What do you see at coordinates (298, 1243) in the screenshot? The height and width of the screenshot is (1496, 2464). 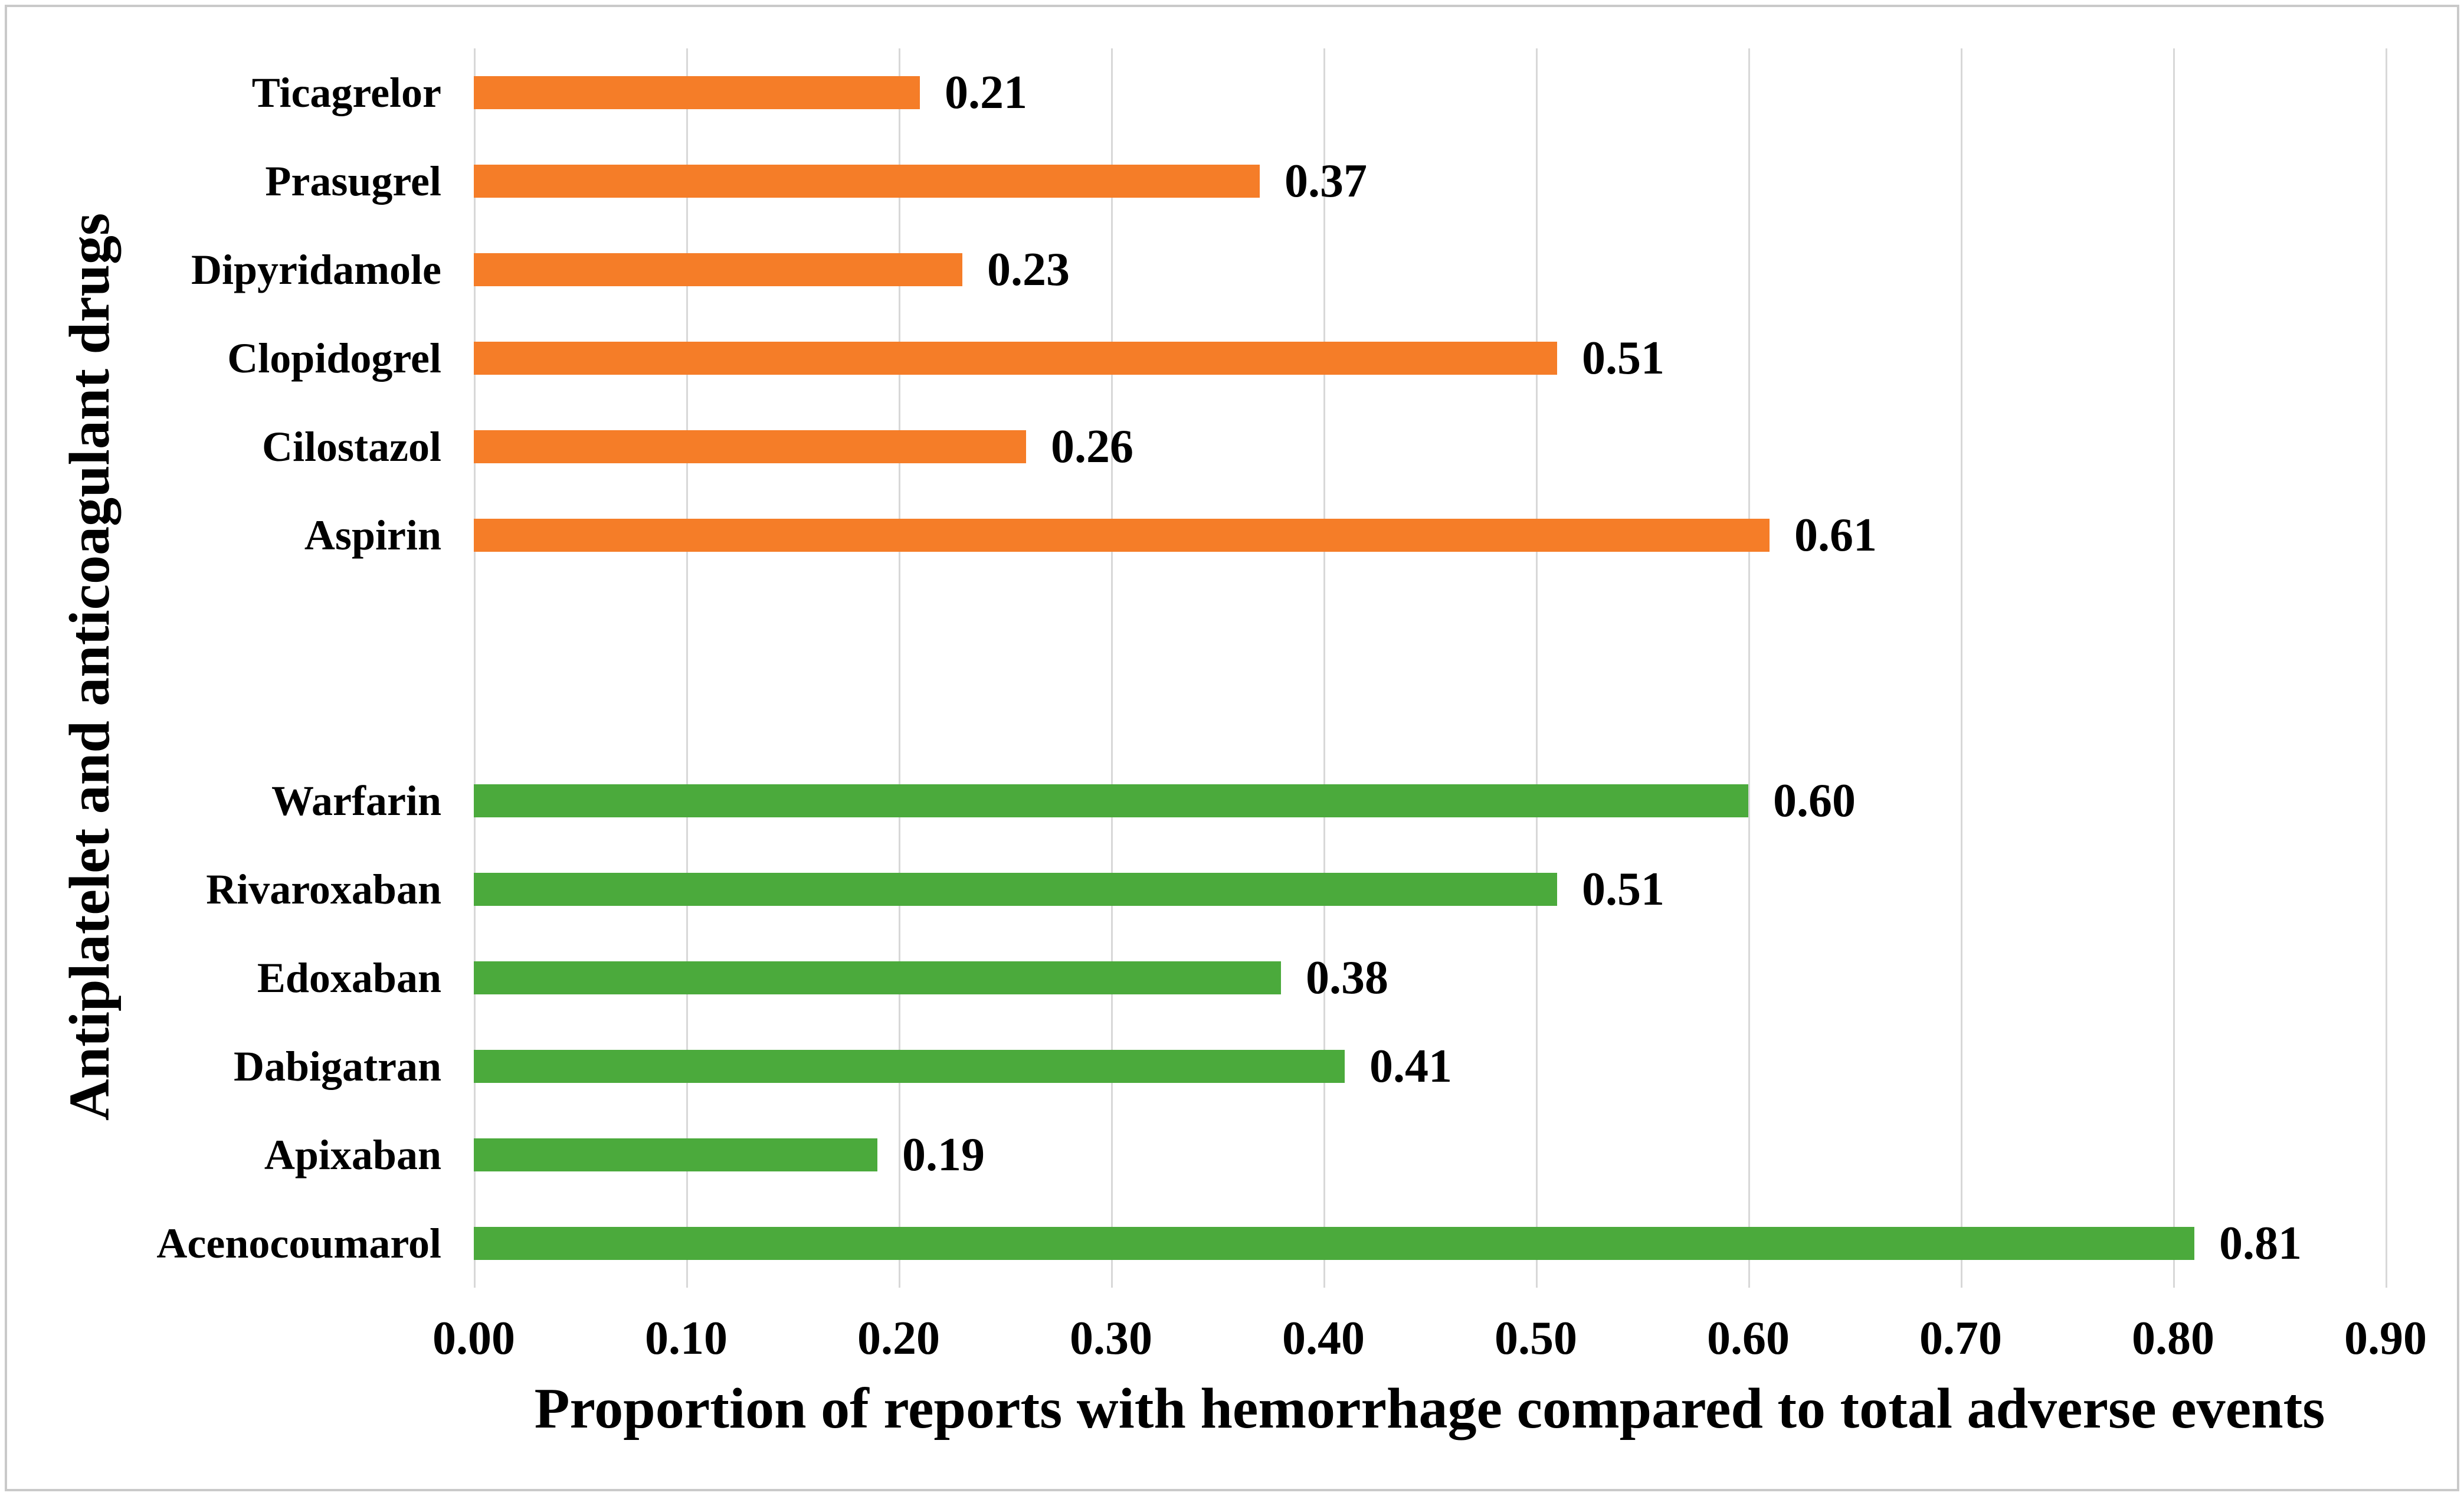 I see `category-label: Acenocoumarol` at bounding box center [298, 1243].